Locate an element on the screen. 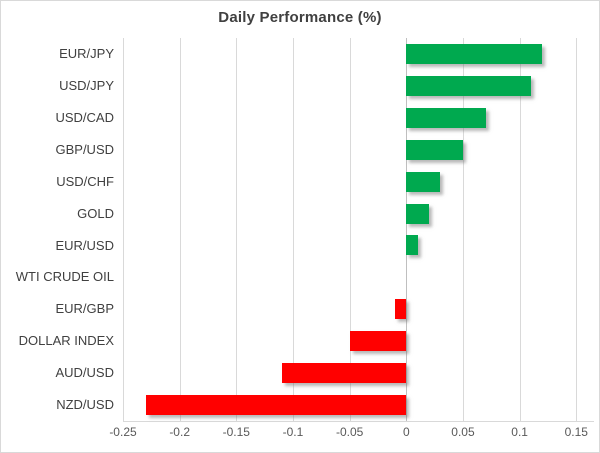 The height and width of the screenshot is (453, 600). bar-usd-jpy is located at coordinates (468, 85).